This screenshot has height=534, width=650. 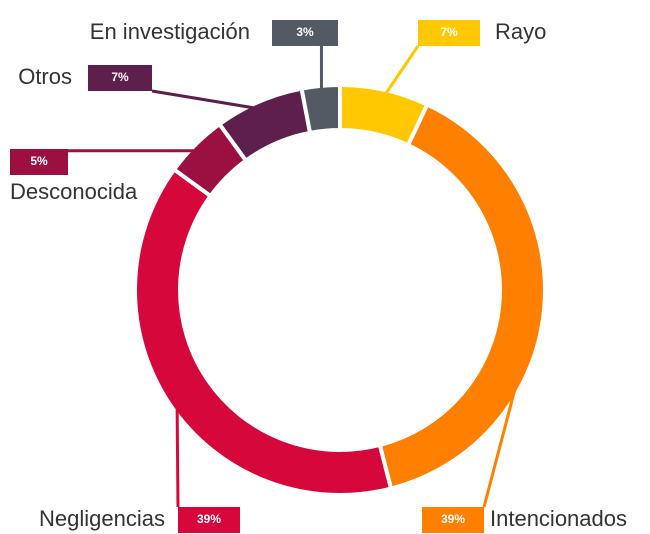 What do you see at coordinates (74, 191) in the screenshot?
I see `category-label: Desconocida` at bounding box center [74, 191].